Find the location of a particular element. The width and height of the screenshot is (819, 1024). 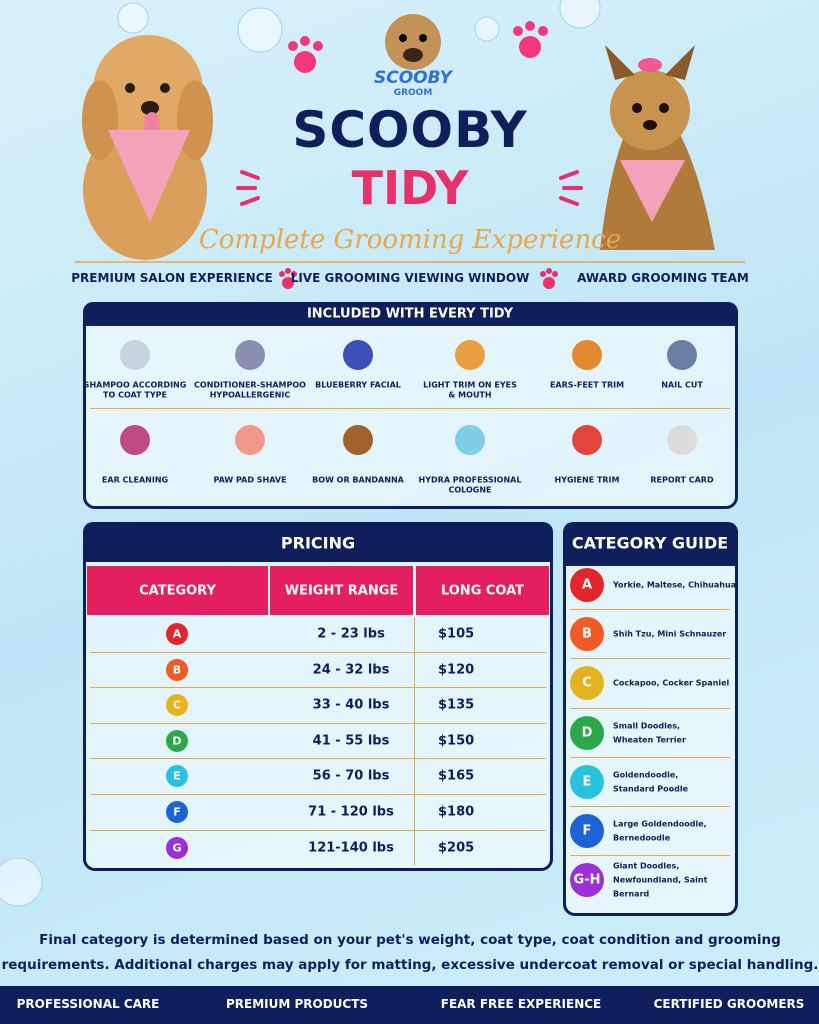

footer-item: PROFESSIONAL CARE is located at coordinates (88, 1004).